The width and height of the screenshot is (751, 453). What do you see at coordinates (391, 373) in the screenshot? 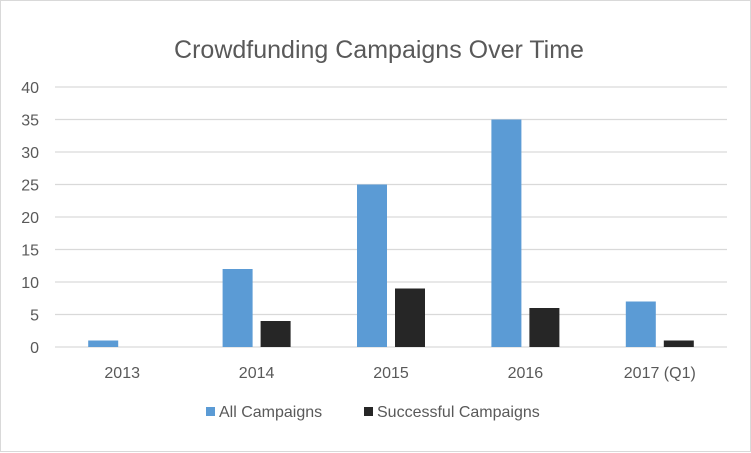
I see `x-tick-label: 2015` at bounding box center [391, 373].